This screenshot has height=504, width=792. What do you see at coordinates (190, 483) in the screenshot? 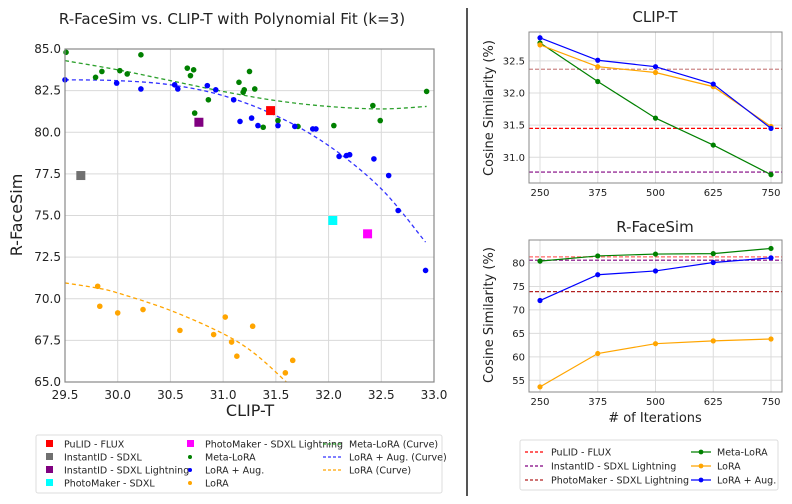
I see `legend-swatch-lora` at bounding box center [190, 483].